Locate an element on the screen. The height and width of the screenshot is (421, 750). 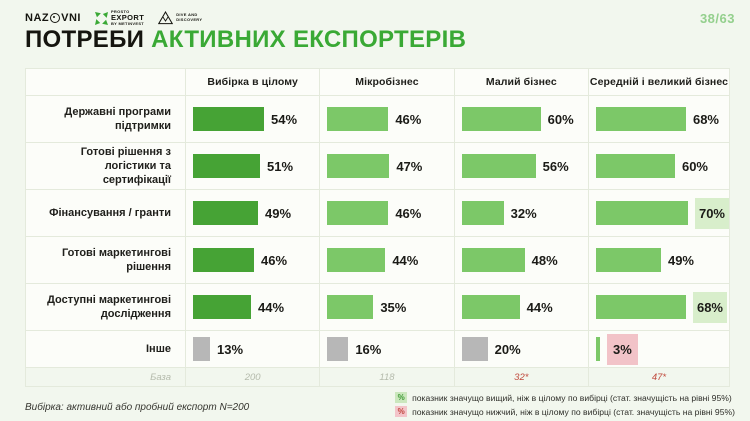
bar-cell: 44% is located at coordinates (521, 307).